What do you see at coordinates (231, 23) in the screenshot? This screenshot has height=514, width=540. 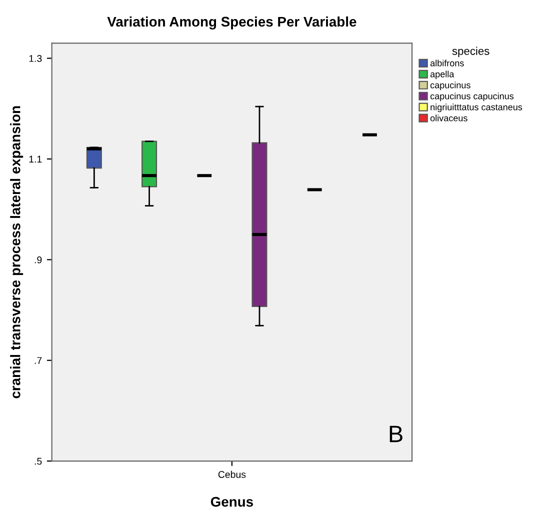 I see `chart-title: Variation Among Species Per Variable` at bounding box center [231, 23].